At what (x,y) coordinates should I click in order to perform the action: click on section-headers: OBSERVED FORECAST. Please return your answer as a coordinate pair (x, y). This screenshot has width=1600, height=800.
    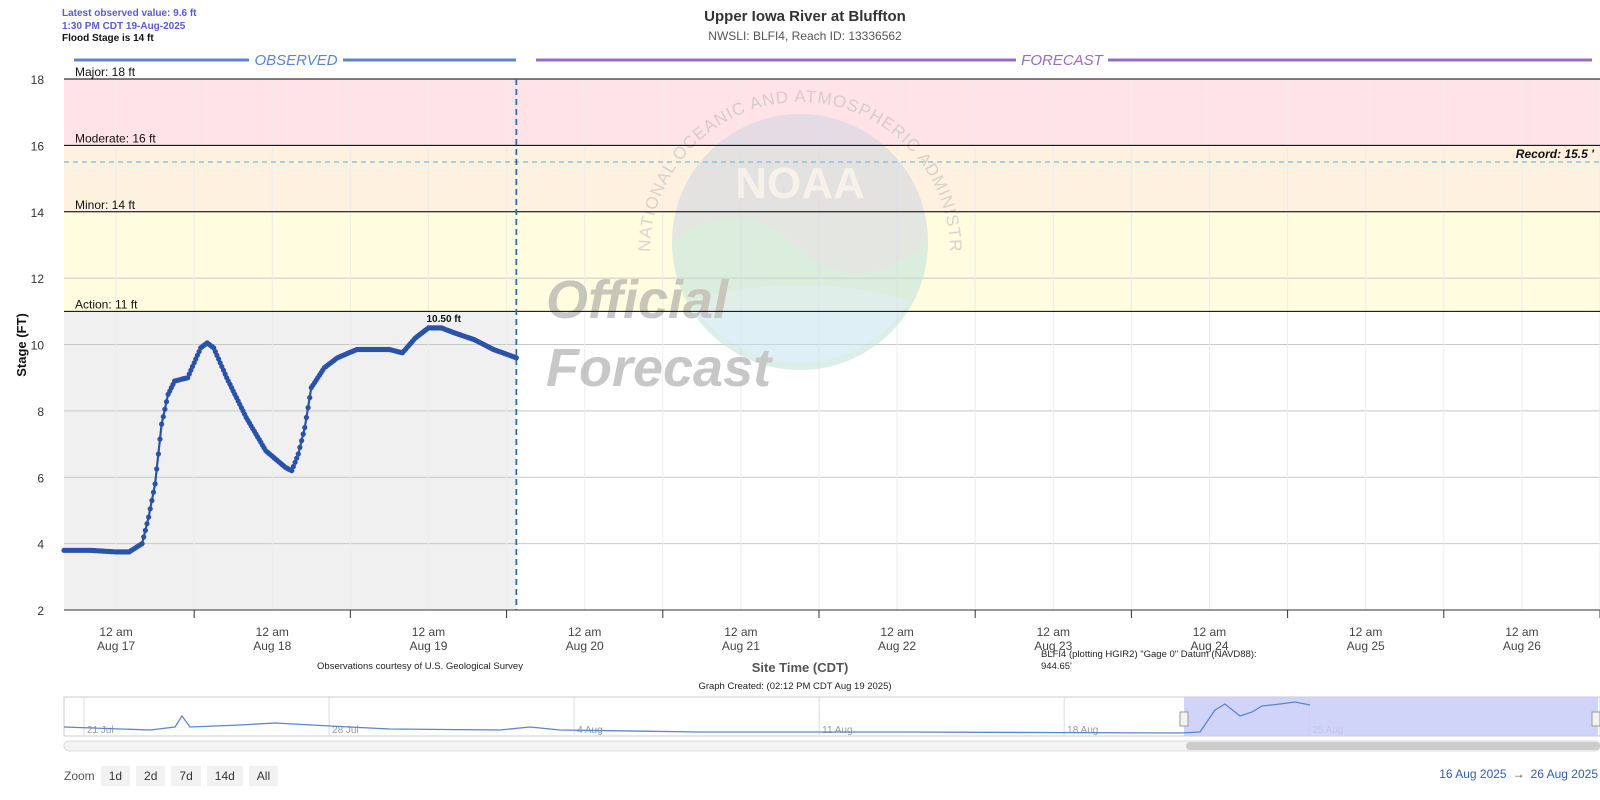
    Looking at the image, I should click on (833, 60).